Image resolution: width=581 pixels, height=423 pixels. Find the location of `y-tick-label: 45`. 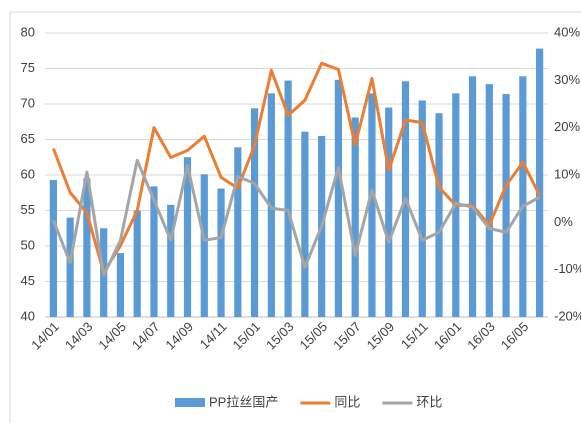

y-tick-label: 45 is located at coordinates (28, 280).